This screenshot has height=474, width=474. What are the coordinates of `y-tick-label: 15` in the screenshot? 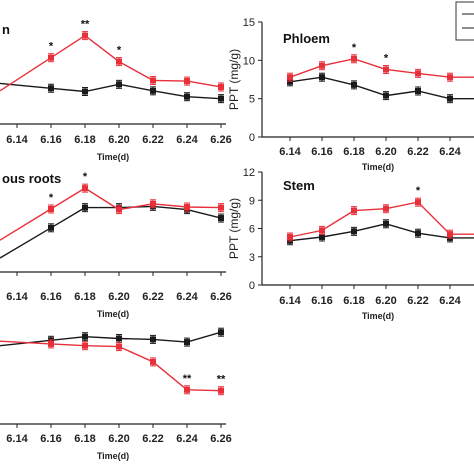 It's located at (249, 23).